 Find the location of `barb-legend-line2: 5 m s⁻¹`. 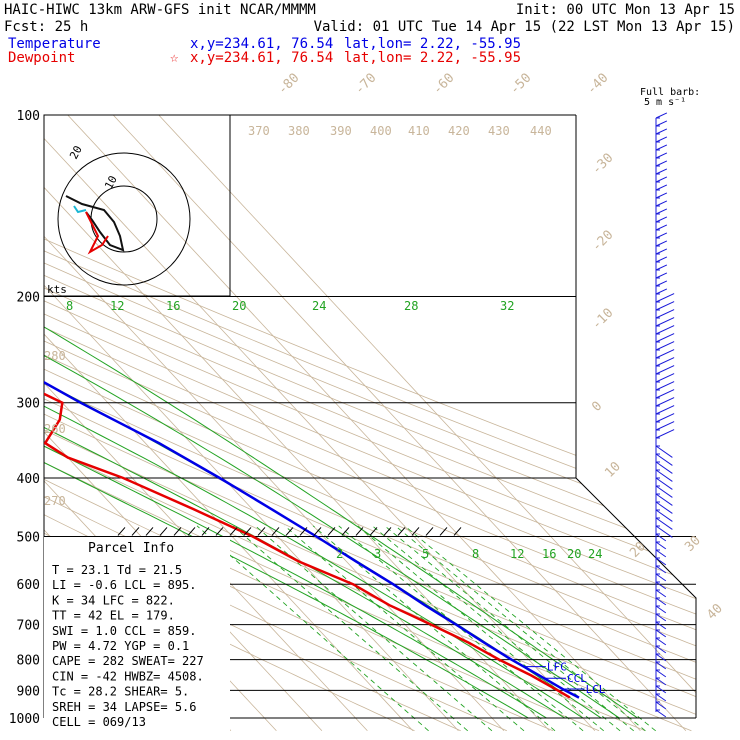

barb-legend-line2: 5 m s⁻¹ is located at coordinates (665, 102).